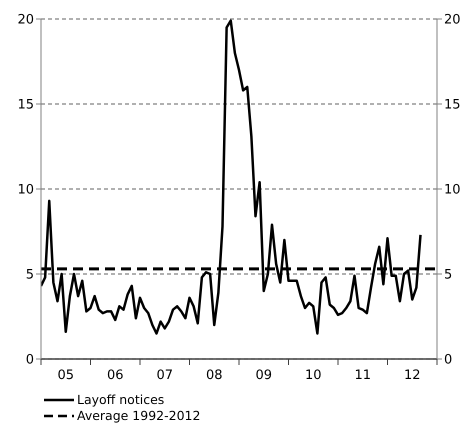 The width and height of the screenshot is (470, 425). Describe the element at coordinates (165, 375) in the screenshot. I see `x-tick-label: 07` at that location.